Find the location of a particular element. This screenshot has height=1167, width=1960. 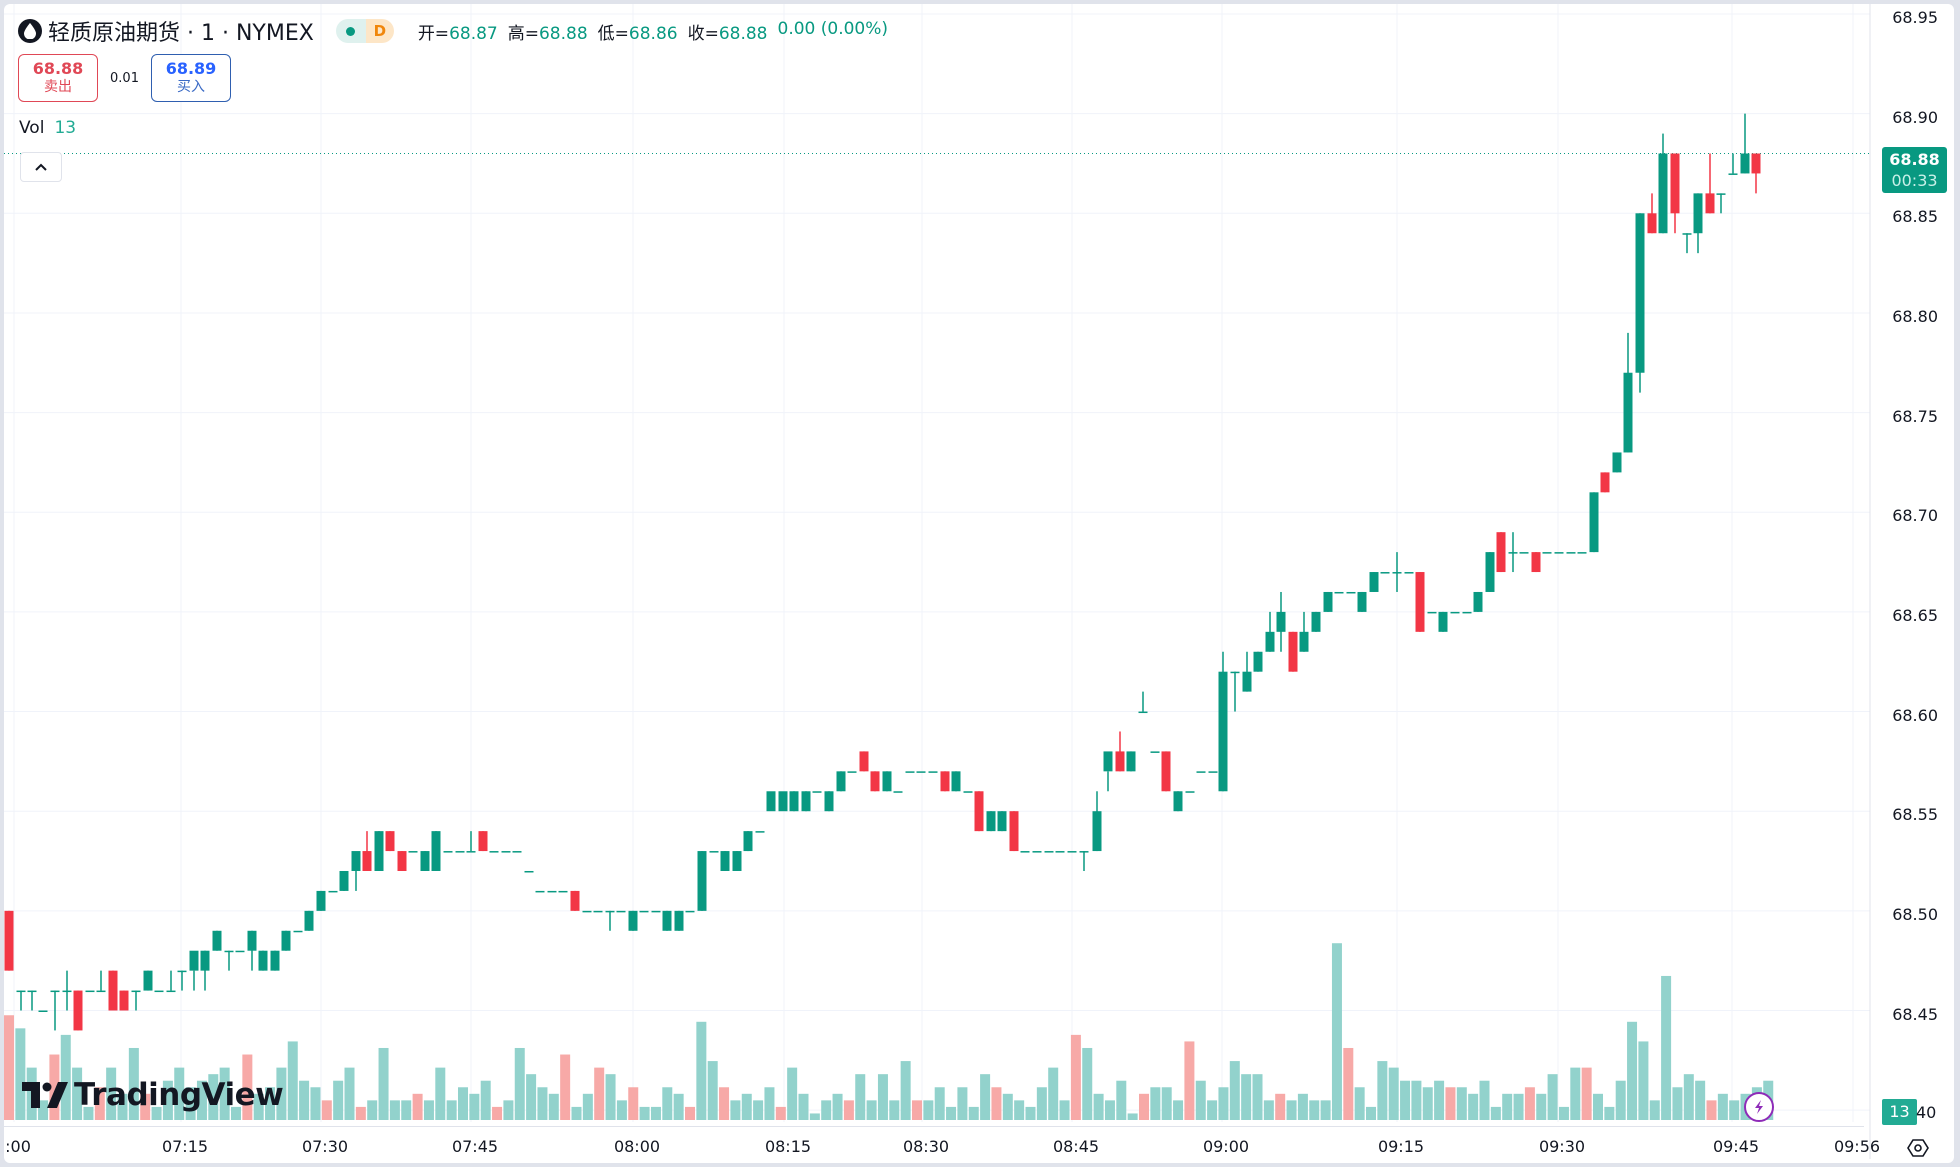

buy-price: 68.89 is located at coordinates (191, 68).